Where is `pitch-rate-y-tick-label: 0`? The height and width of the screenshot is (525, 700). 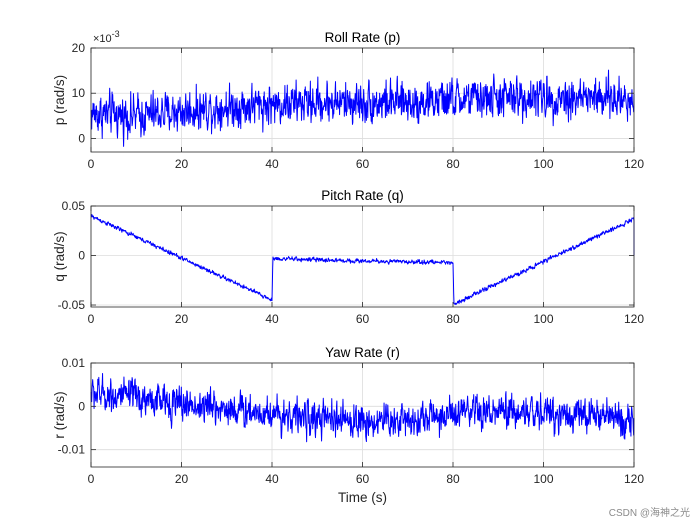
pitch-rate-y-tick-label: 0 is located at coordinates (81, 256).